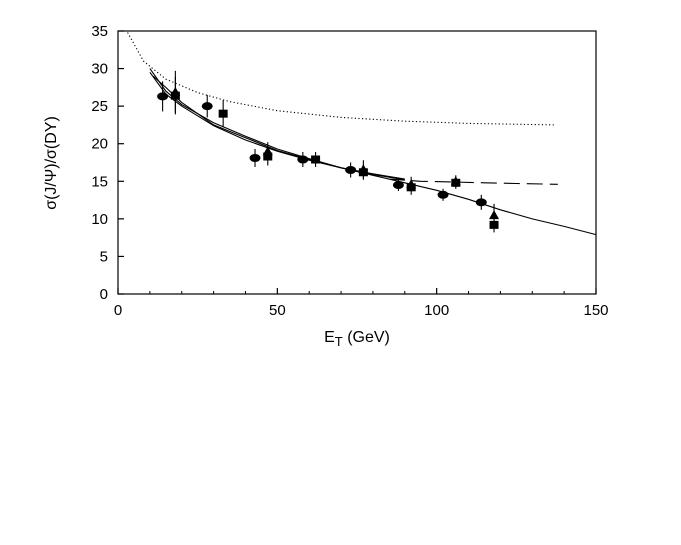 Image resolution: width=681 pixels, height=545 pixels. Describe the element at coordinates (99, 106) in the screenshot. I see `y-tick-label-5: 25` at that location.